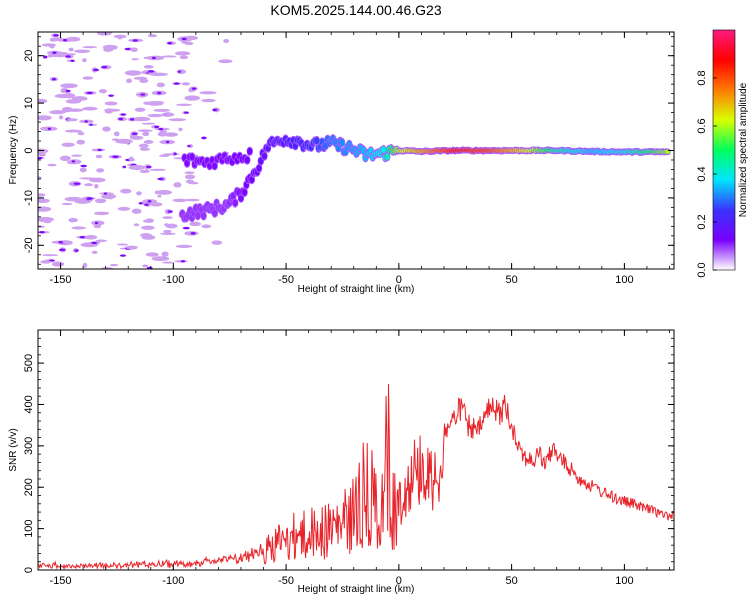 This screenshot has height=600, width=750. What do you see at coordinates (13, 150) in the screenshot?
I see `spectrogram-ylabel: Frequency (Hz)` at bounding box center [13, 150].